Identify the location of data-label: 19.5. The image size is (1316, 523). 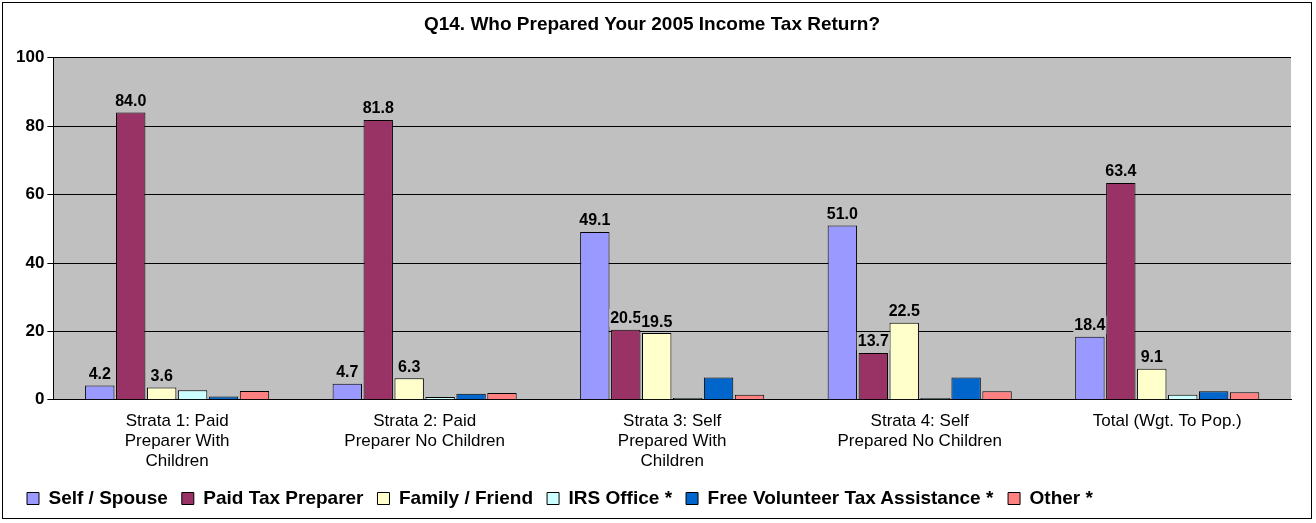
(657, 321).